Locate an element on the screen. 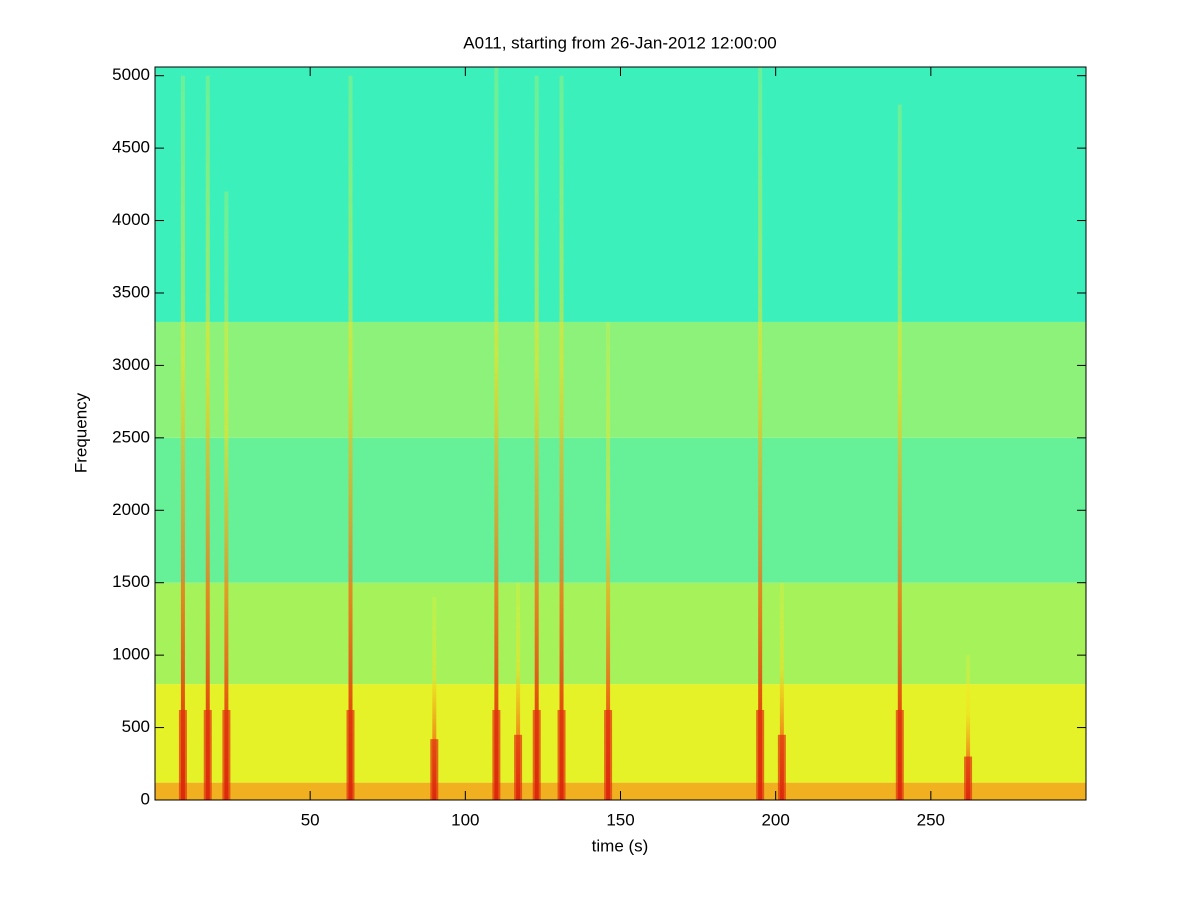 This screenshot has height=900, width=1200. x-tick-label: 250 is located at coordinates (931, 819).